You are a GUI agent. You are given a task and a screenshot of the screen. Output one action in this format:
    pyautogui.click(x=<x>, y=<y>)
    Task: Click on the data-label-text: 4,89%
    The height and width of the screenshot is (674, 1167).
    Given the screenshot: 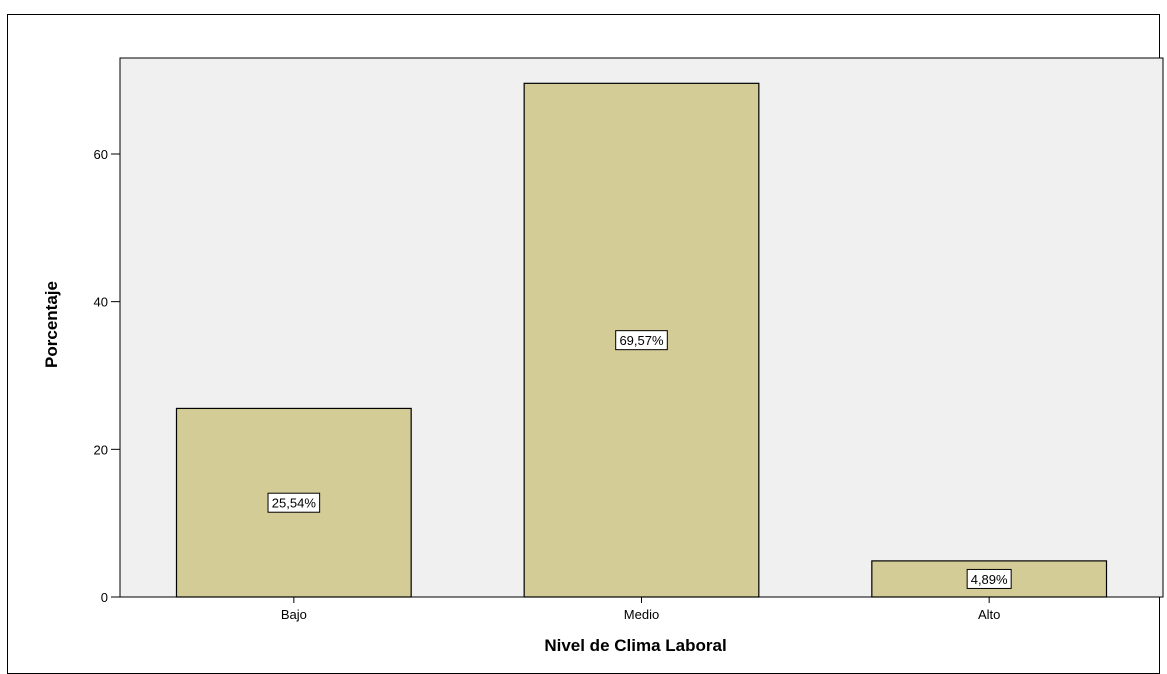 What is the action you would take?
    pyautogui.click(x=989, y=579)
    